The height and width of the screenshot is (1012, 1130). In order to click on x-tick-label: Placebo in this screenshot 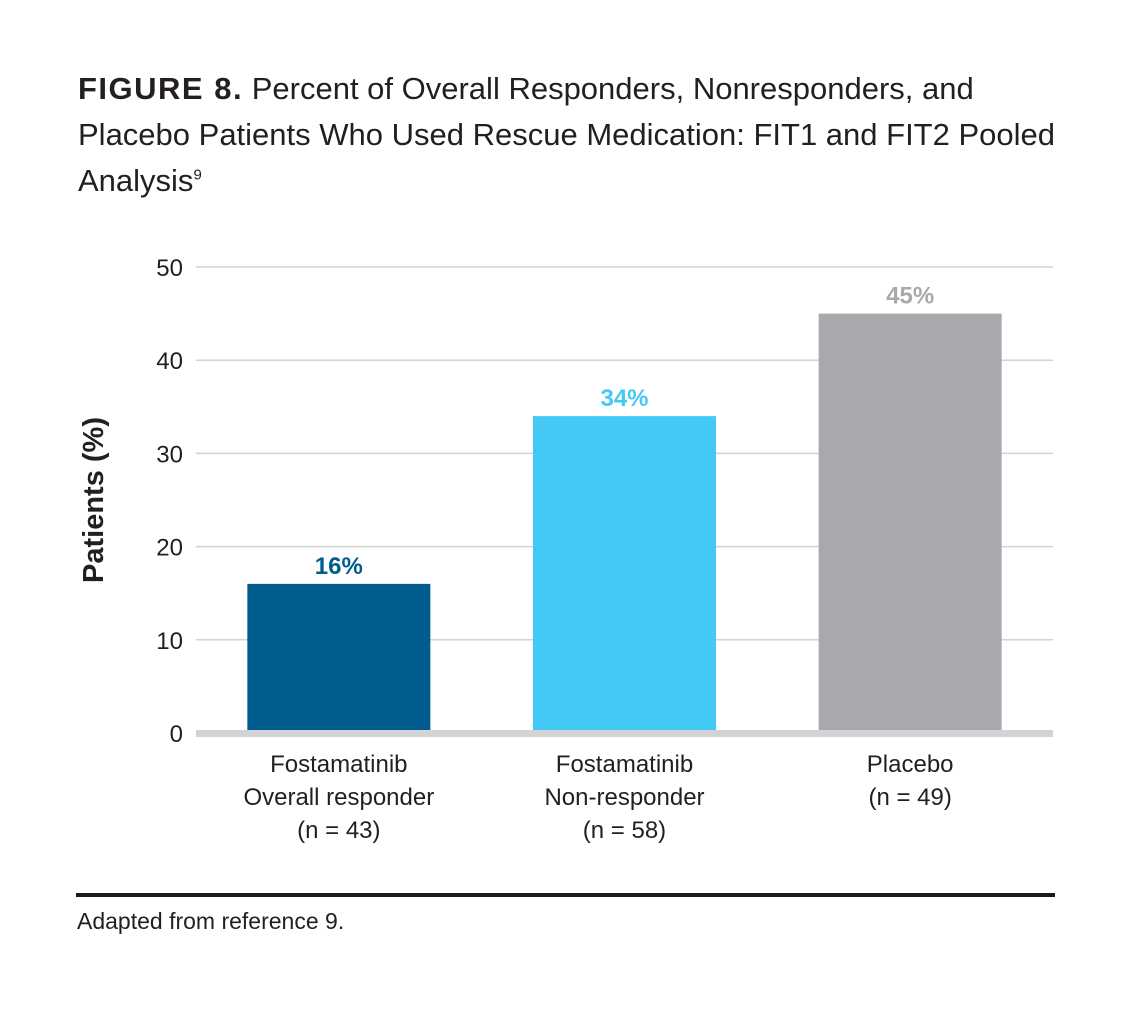, I will do `click(910, 764)`.